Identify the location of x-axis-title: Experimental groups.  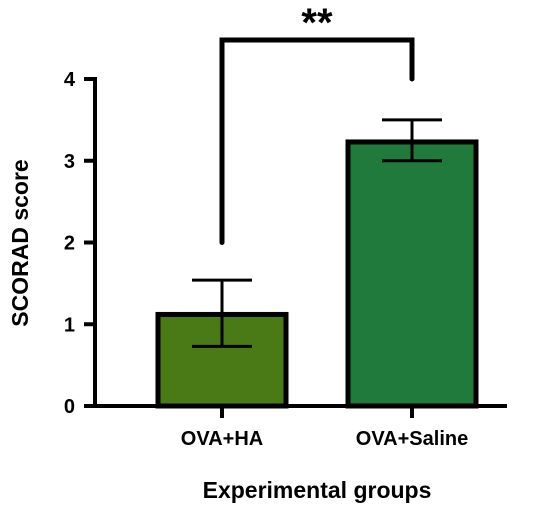
(317, 490).